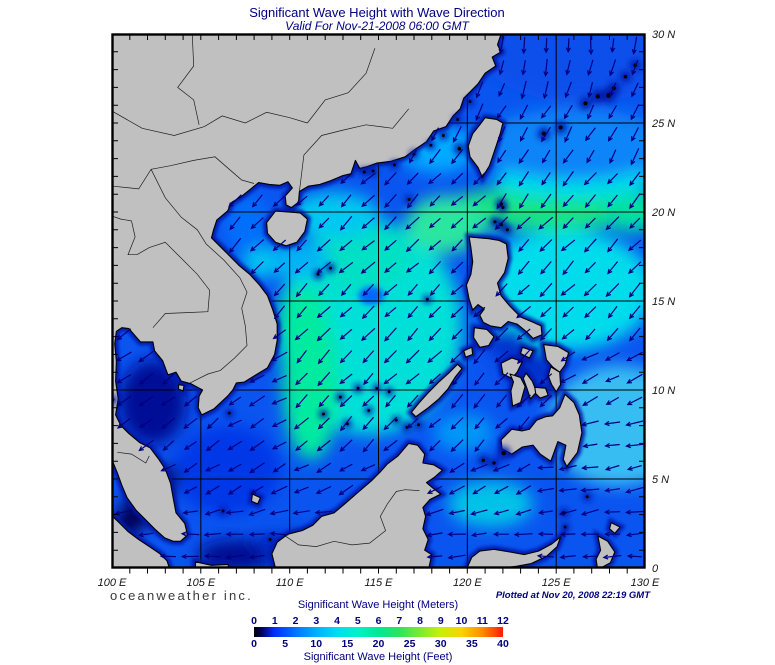  Describe the element at coordinates (655, 569) in the screenshot. I see `lat-label-0: 0` at that location.